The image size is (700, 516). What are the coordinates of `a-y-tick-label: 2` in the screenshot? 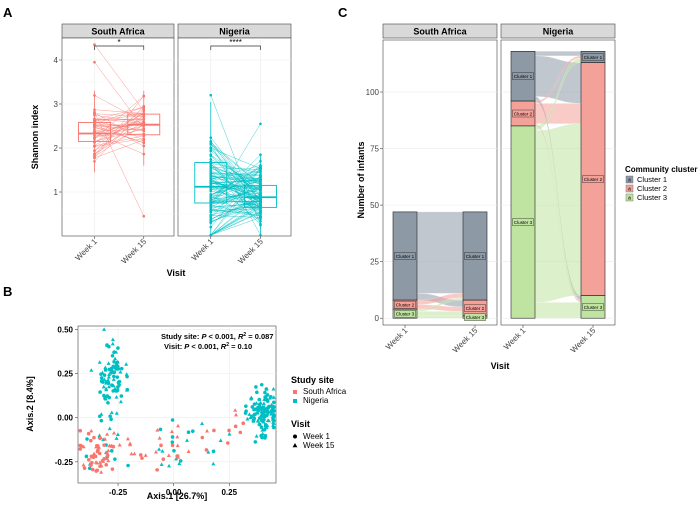 It's located at (56, 148).